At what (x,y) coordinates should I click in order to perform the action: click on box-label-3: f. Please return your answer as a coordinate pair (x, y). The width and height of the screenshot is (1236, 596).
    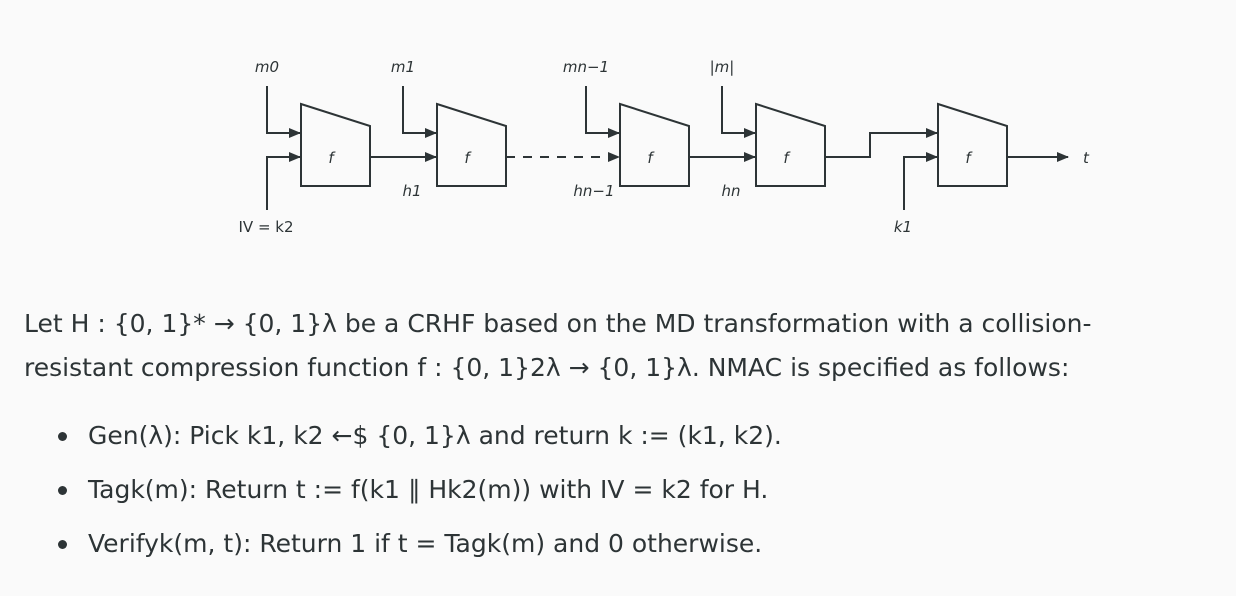
    Looking at the image, I should click on (651, 158).